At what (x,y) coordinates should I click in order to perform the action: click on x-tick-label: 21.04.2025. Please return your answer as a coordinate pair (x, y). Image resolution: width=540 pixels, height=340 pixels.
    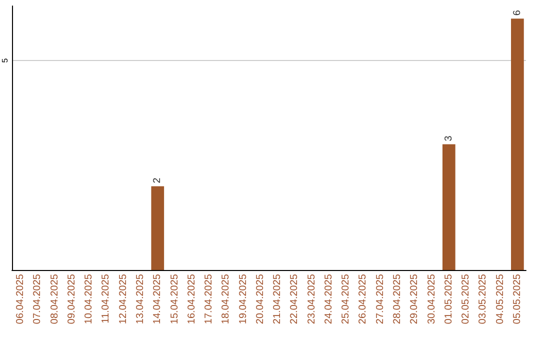
    Looking at the image, I should click on (278, 299).